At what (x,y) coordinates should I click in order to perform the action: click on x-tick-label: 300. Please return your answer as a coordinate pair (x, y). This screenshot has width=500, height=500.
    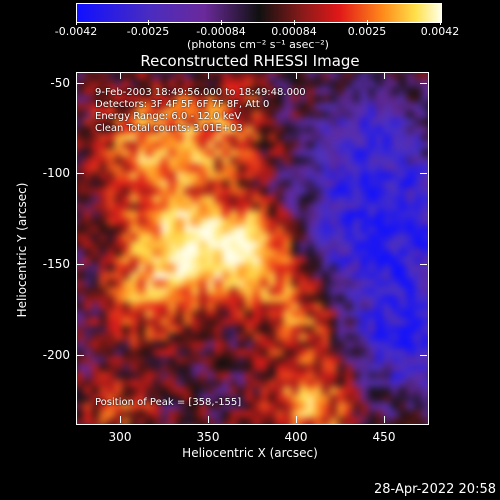
    Looking at the image, I should click on (120, 437).